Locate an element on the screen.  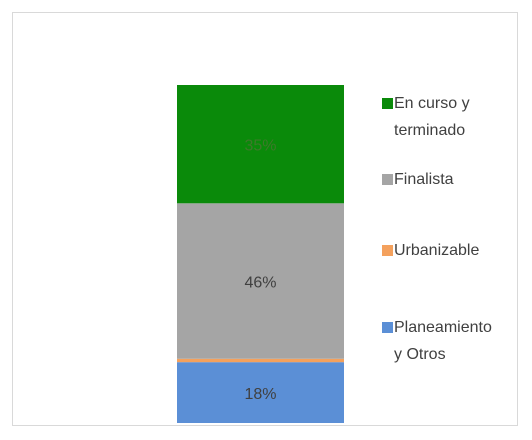
data-label: 46% is located at coordinates (260, 282).